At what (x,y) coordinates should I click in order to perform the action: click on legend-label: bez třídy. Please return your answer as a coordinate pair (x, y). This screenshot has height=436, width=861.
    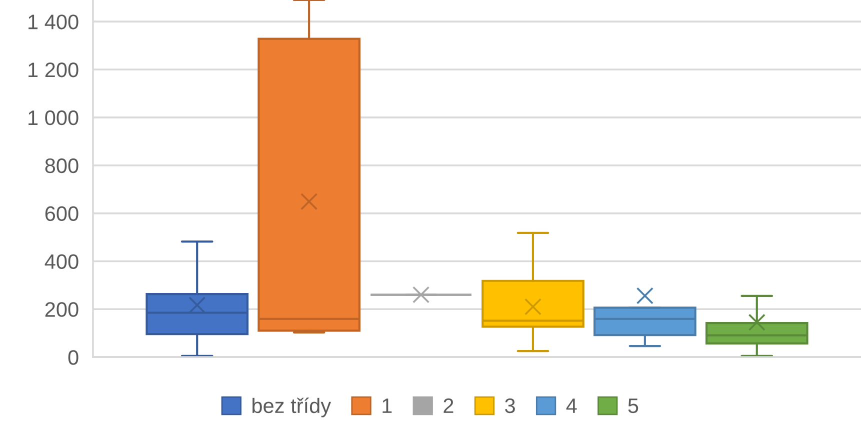
    Looking at the image, I should click on (292, 408).